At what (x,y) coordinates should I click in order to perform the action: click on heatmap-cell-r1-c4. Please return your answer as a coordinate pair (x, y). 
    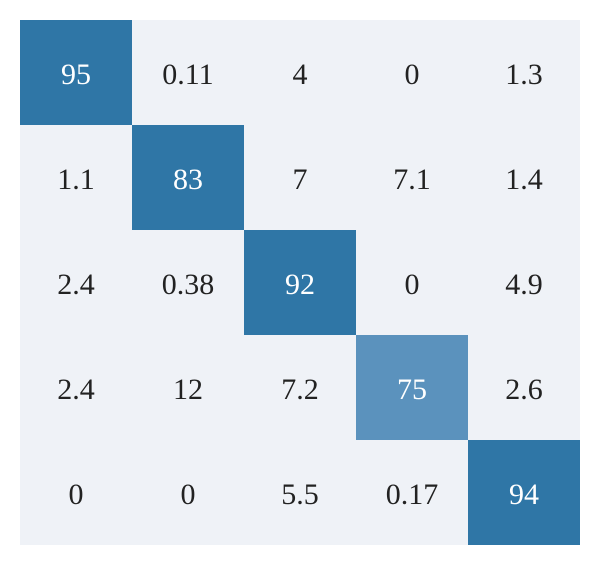
    Looking at the image, I should click on (412, 72).